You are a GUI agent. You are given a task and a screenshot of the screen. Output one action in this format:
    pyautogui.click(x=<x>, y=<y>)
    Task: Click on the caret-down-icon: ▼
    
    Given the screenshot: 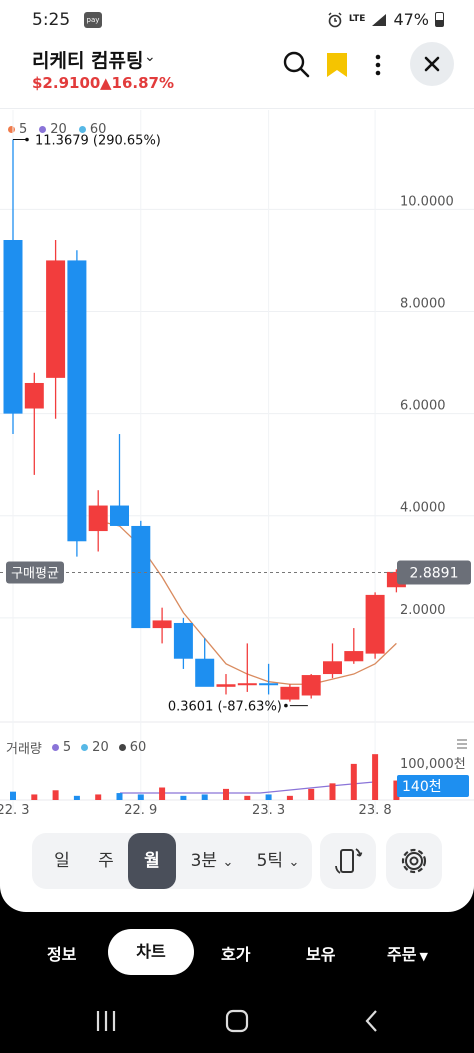 What is the action you would take?
    pyautogui.click(x=423, y=956)
    